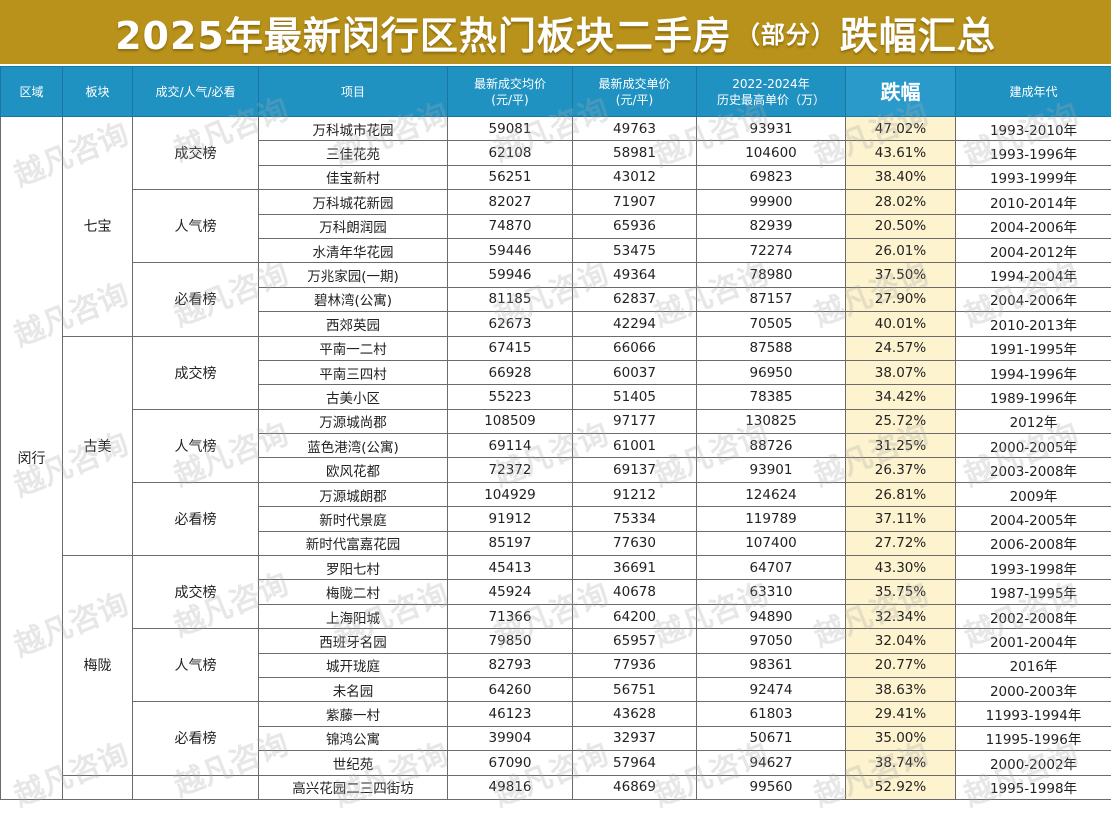 The height and width of the screenshot is (815, 1111). Describe the element at coordinates (510, 372) in the screenshot. I see `avg-price-cell: 66928` at that location.